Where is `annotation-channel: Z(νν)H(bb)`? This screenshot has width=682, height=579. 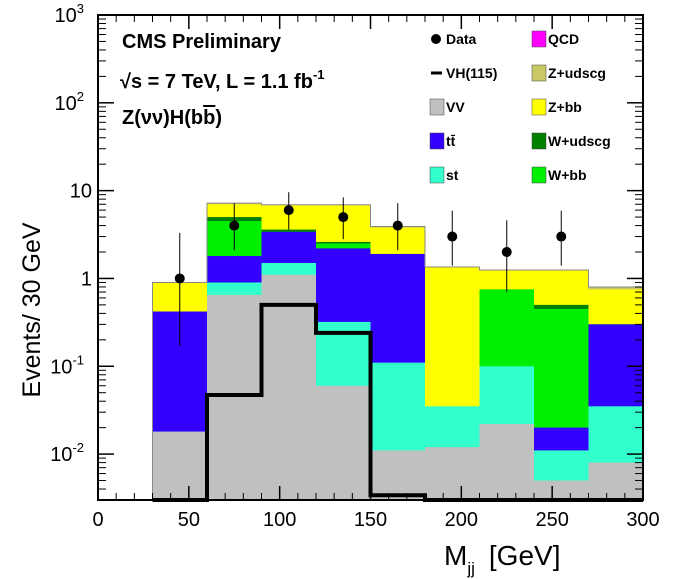 annotation-channel: Z(νν)H(bb) is located at coordinates (172, 118).